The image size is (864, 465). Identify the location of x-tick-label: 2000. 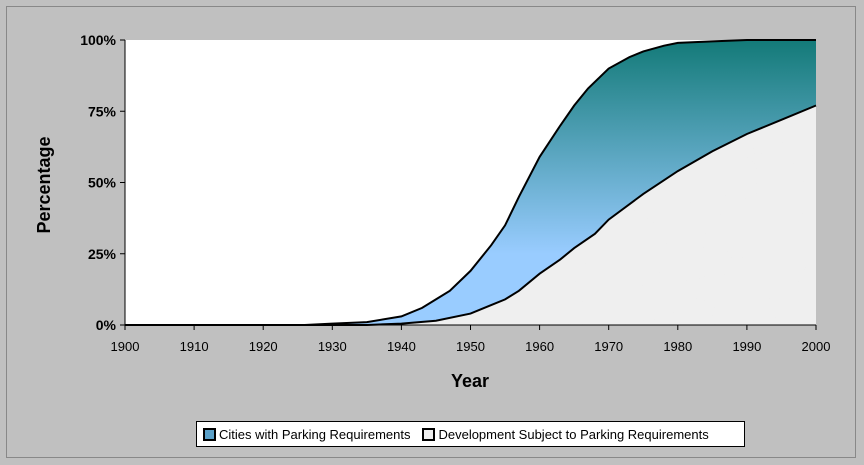
(816, 346).